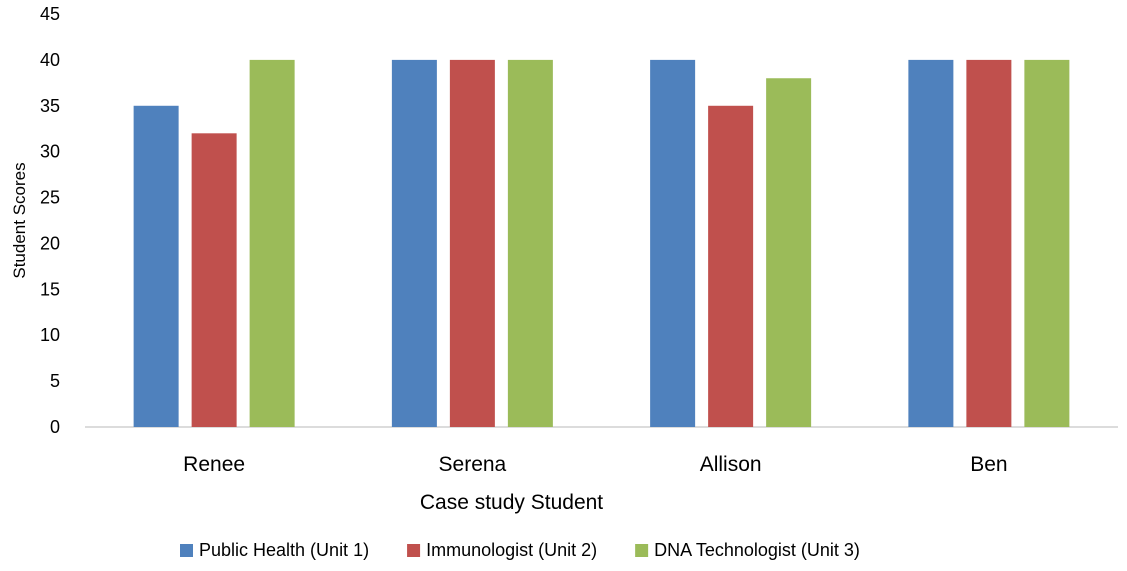 This screenshot has height=571, width=1127. Describe the element at coordinates (55, 427) in the screenshot. I see `y-tick-label: 0` at that location.